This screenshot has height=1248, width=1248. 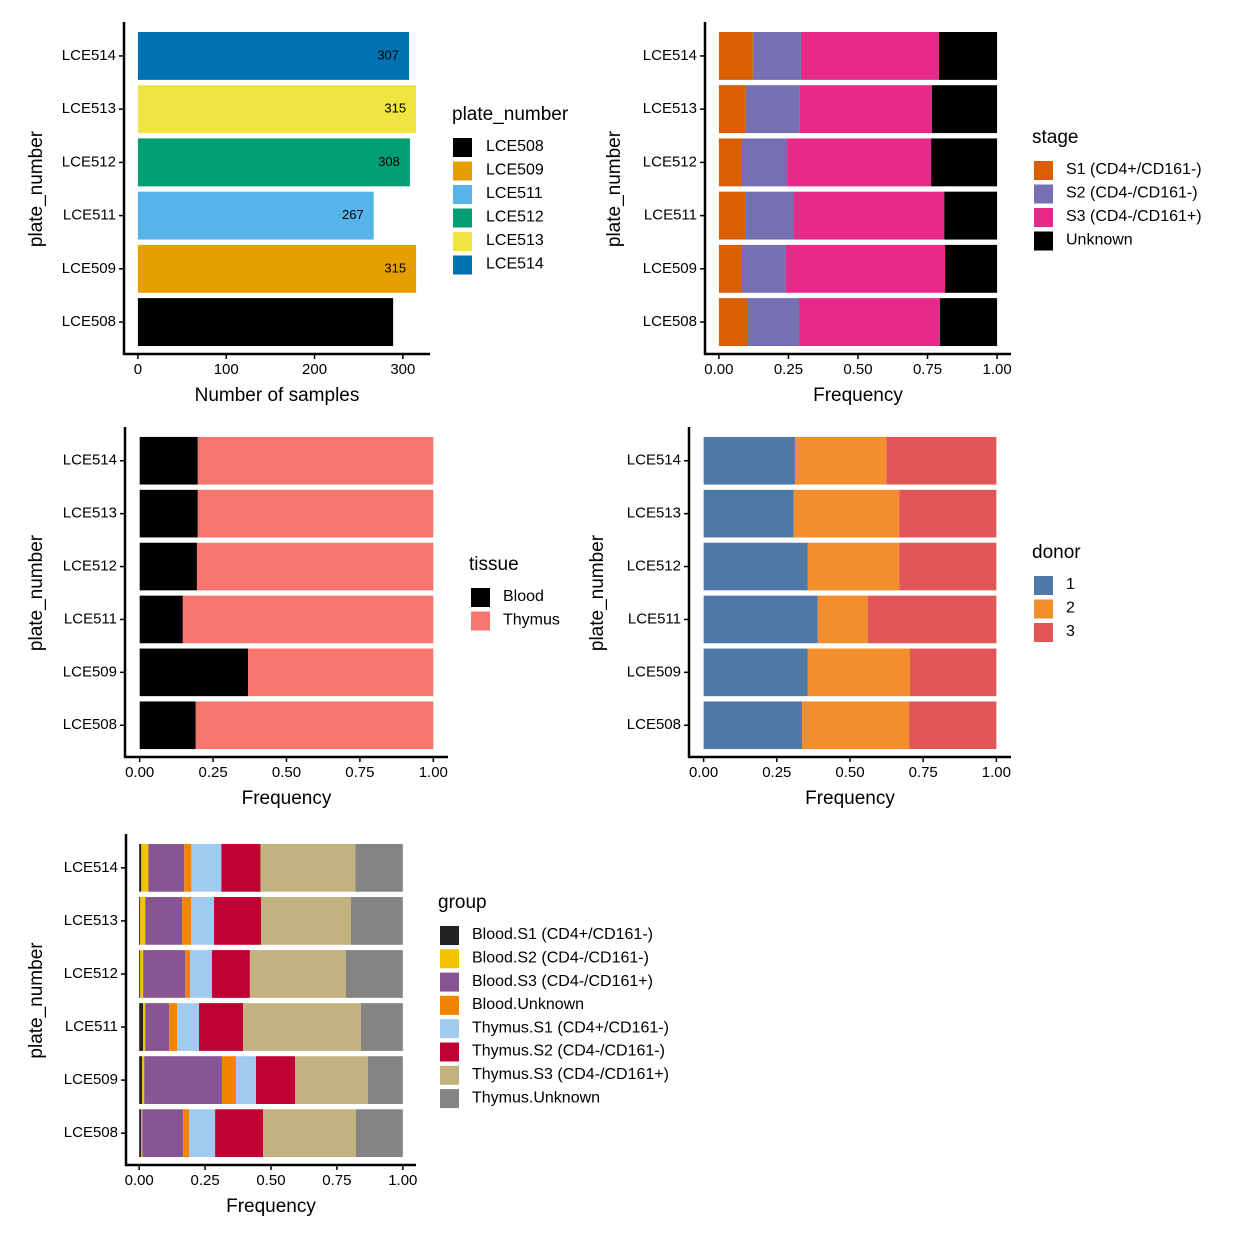 What do you see at coordinates (139, 1180) in the screenshot?
I see `x-tick-label: 0.00` at bounding box center [139, 1180].